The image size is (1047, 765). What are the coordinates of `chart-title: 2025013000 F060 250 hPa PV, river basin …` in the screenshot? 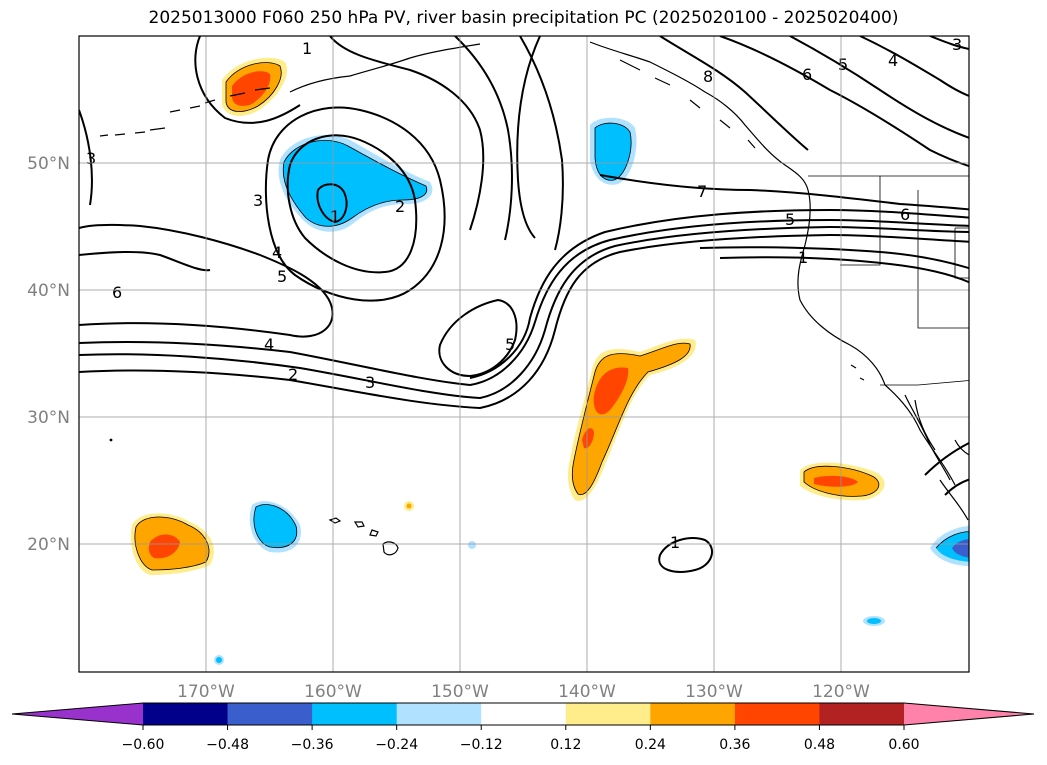 It's located at (523, 18).